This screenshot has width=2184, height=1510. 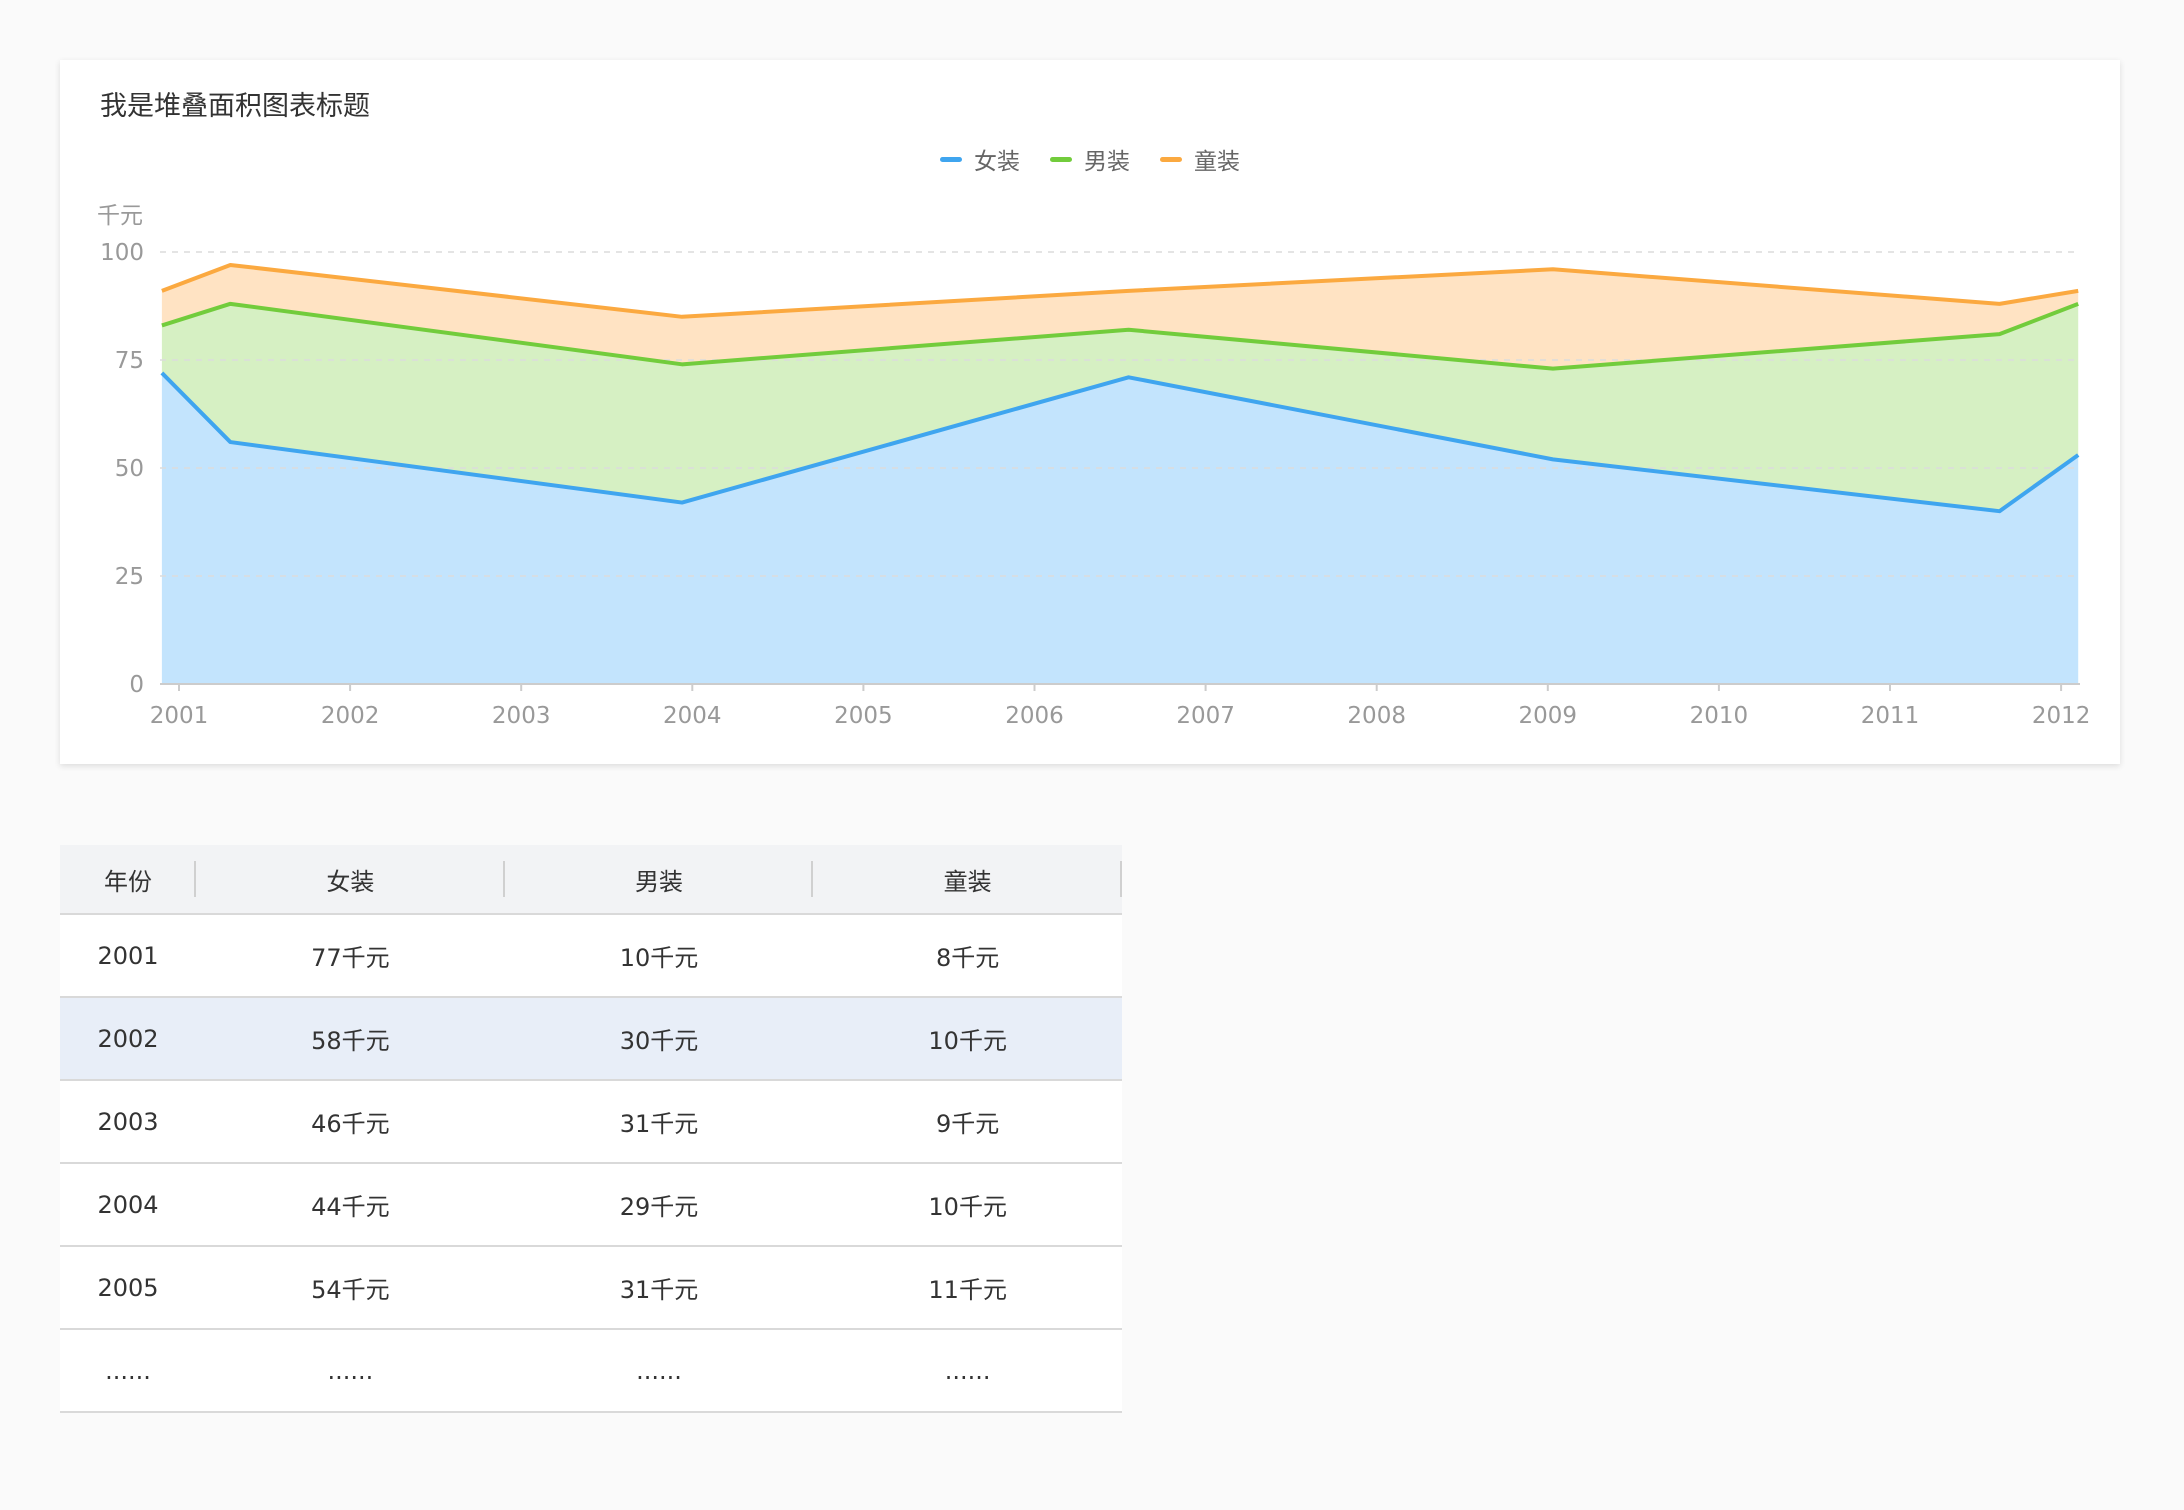 What do you see at coordinates (968, 958) in the screenshot?
I see `cell-kids: 8千元` at bounding box center [968, 958].